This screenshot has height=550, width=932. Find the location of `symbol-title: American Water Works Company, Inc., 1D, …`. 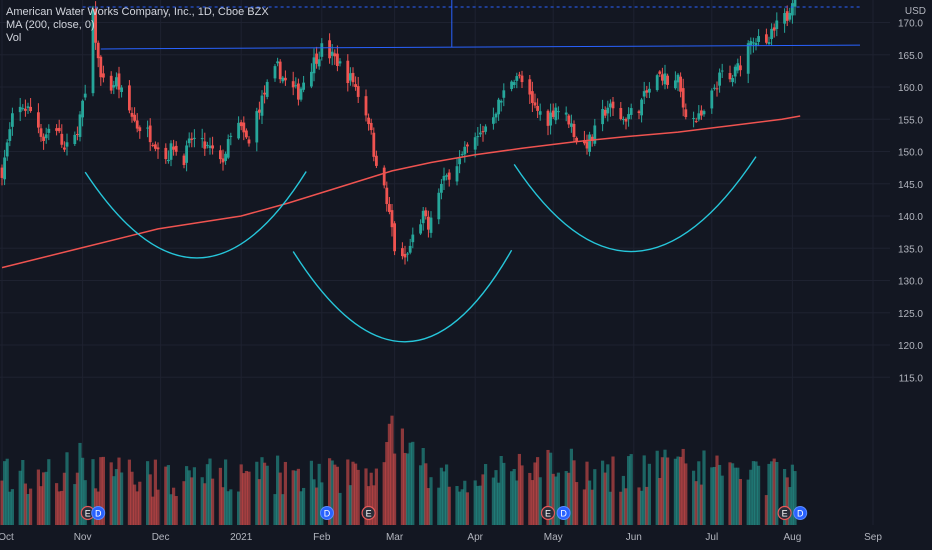

symbol-title: American Water Works Company, Inc., 1D, … is located at coordinates (137, 12).